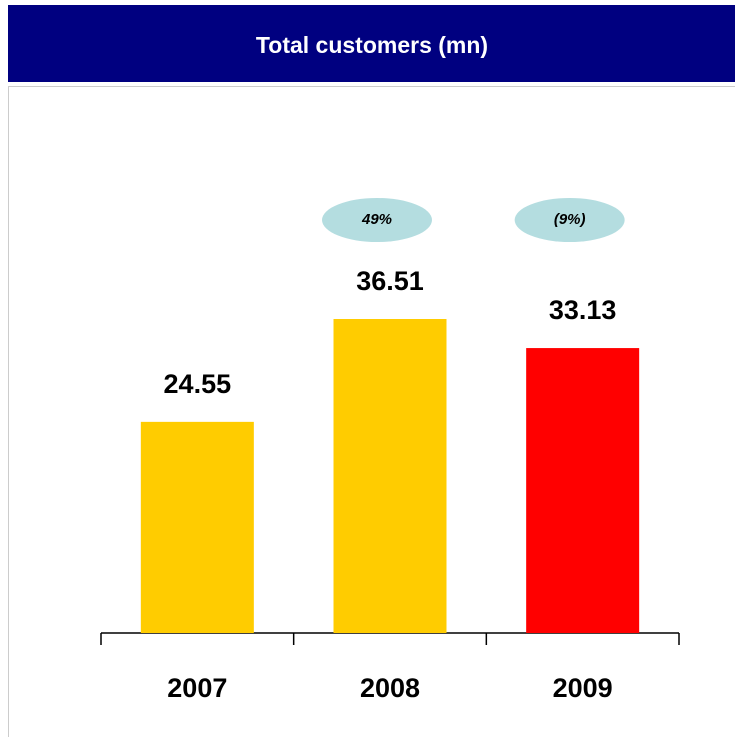 The image size is (735, 737). Describe the element at coordinates (583, 688) in the screenshot. I see `x-tick-label: 2009` at that location.